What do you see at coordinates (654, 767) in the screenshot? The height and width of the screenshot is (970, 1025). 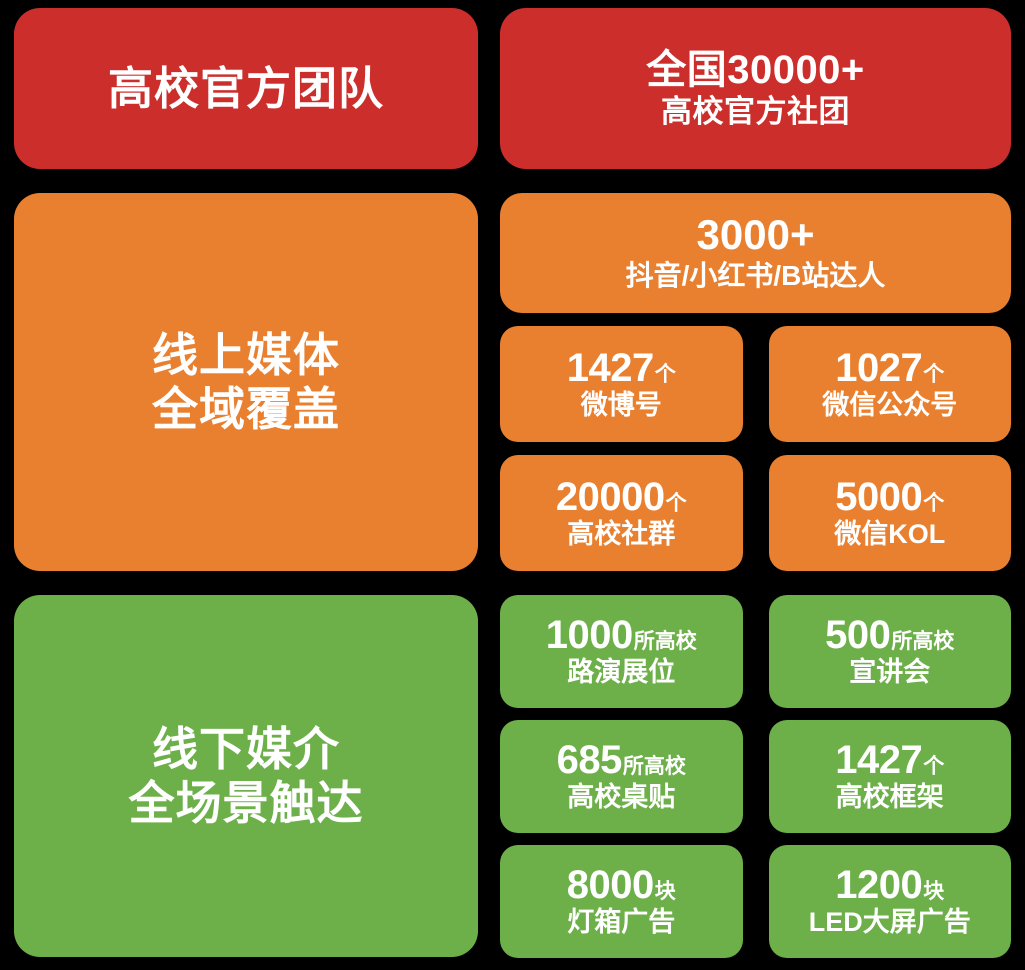 I see `stat-tile-desk-sticker-unit: 所高校` at bounding box center [654, 767].